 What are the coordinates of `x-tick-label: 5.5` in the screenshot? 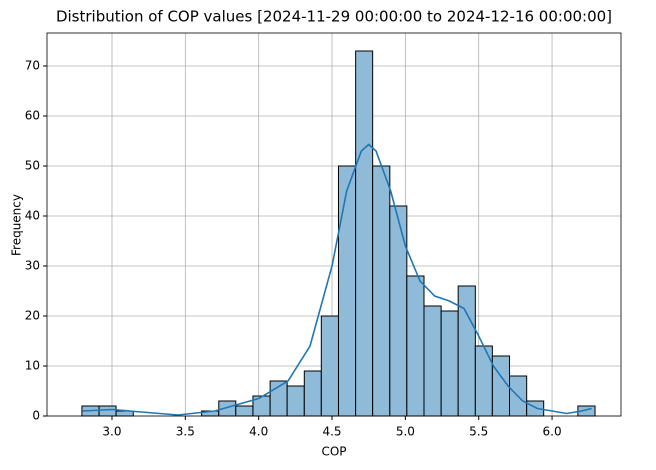 It's located at (478, 432).